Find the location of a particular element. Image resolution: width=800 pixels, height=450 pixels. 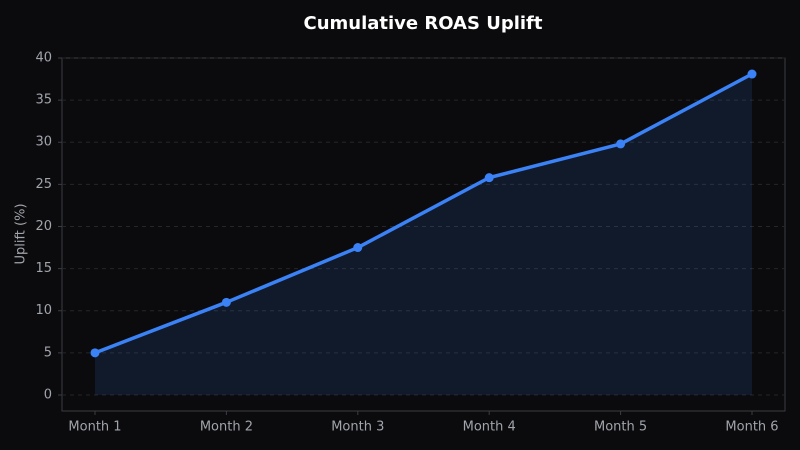

y-tick-label: 25 is located at coordinates (43, 184).